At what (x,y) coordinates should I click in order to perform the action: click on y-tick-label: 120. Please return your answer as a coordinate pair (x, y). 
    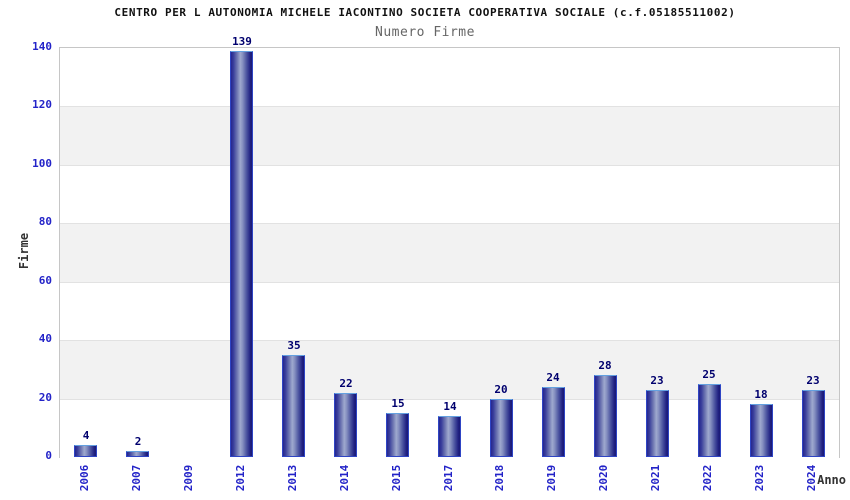
    Looking at the image, I should click on (42, 104).